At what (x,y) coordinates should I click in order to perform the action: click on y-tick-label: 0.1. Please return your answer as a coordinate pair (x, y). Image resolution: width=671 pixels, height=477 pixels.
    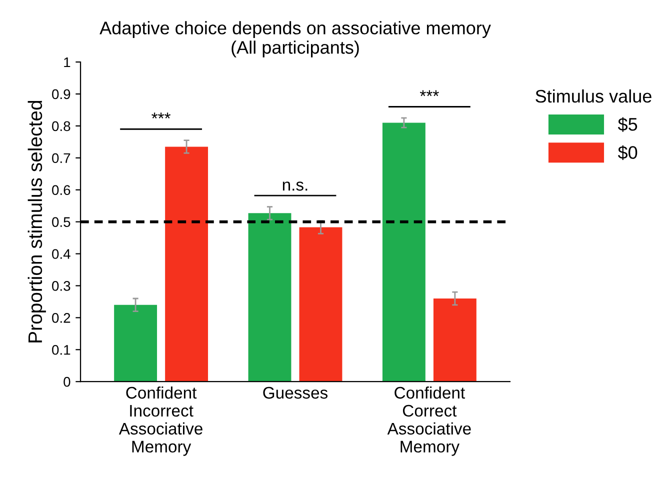
    Looking at the image, I should click on (61, 349).